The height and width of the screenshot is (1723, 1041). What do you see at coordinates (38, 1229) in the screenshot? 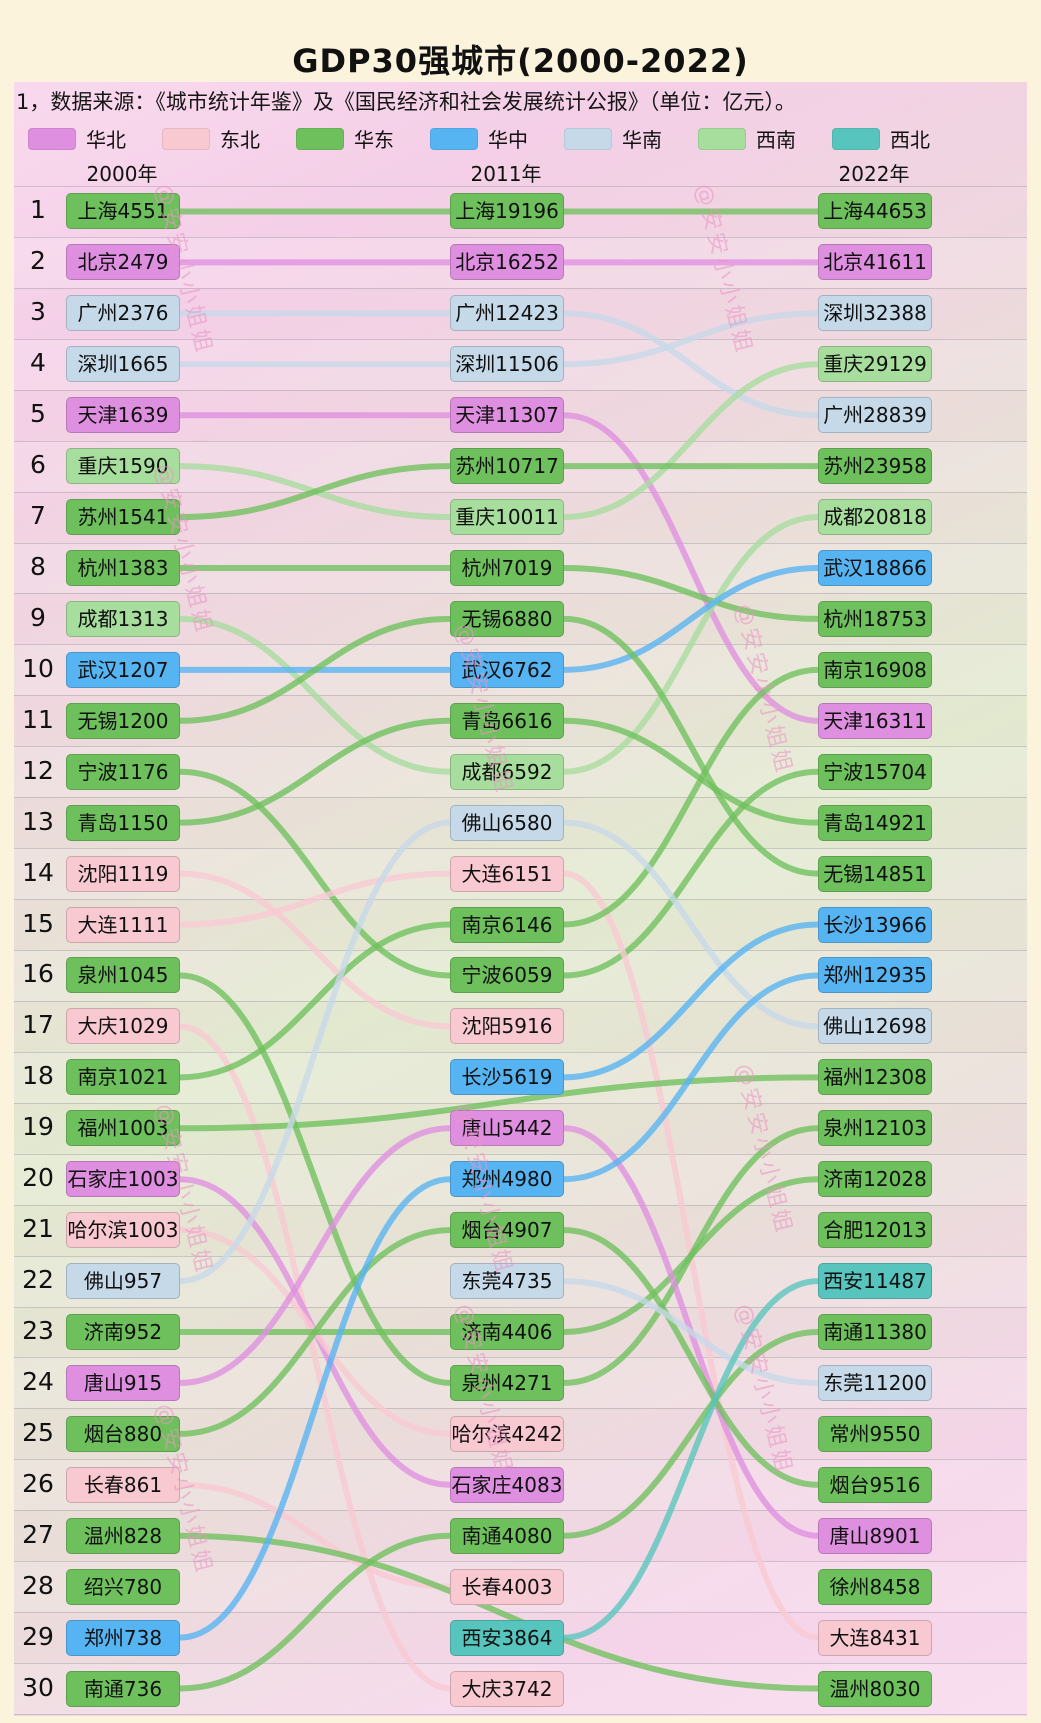
I see `rank-label: 21` at bounding box center [38, 1229].